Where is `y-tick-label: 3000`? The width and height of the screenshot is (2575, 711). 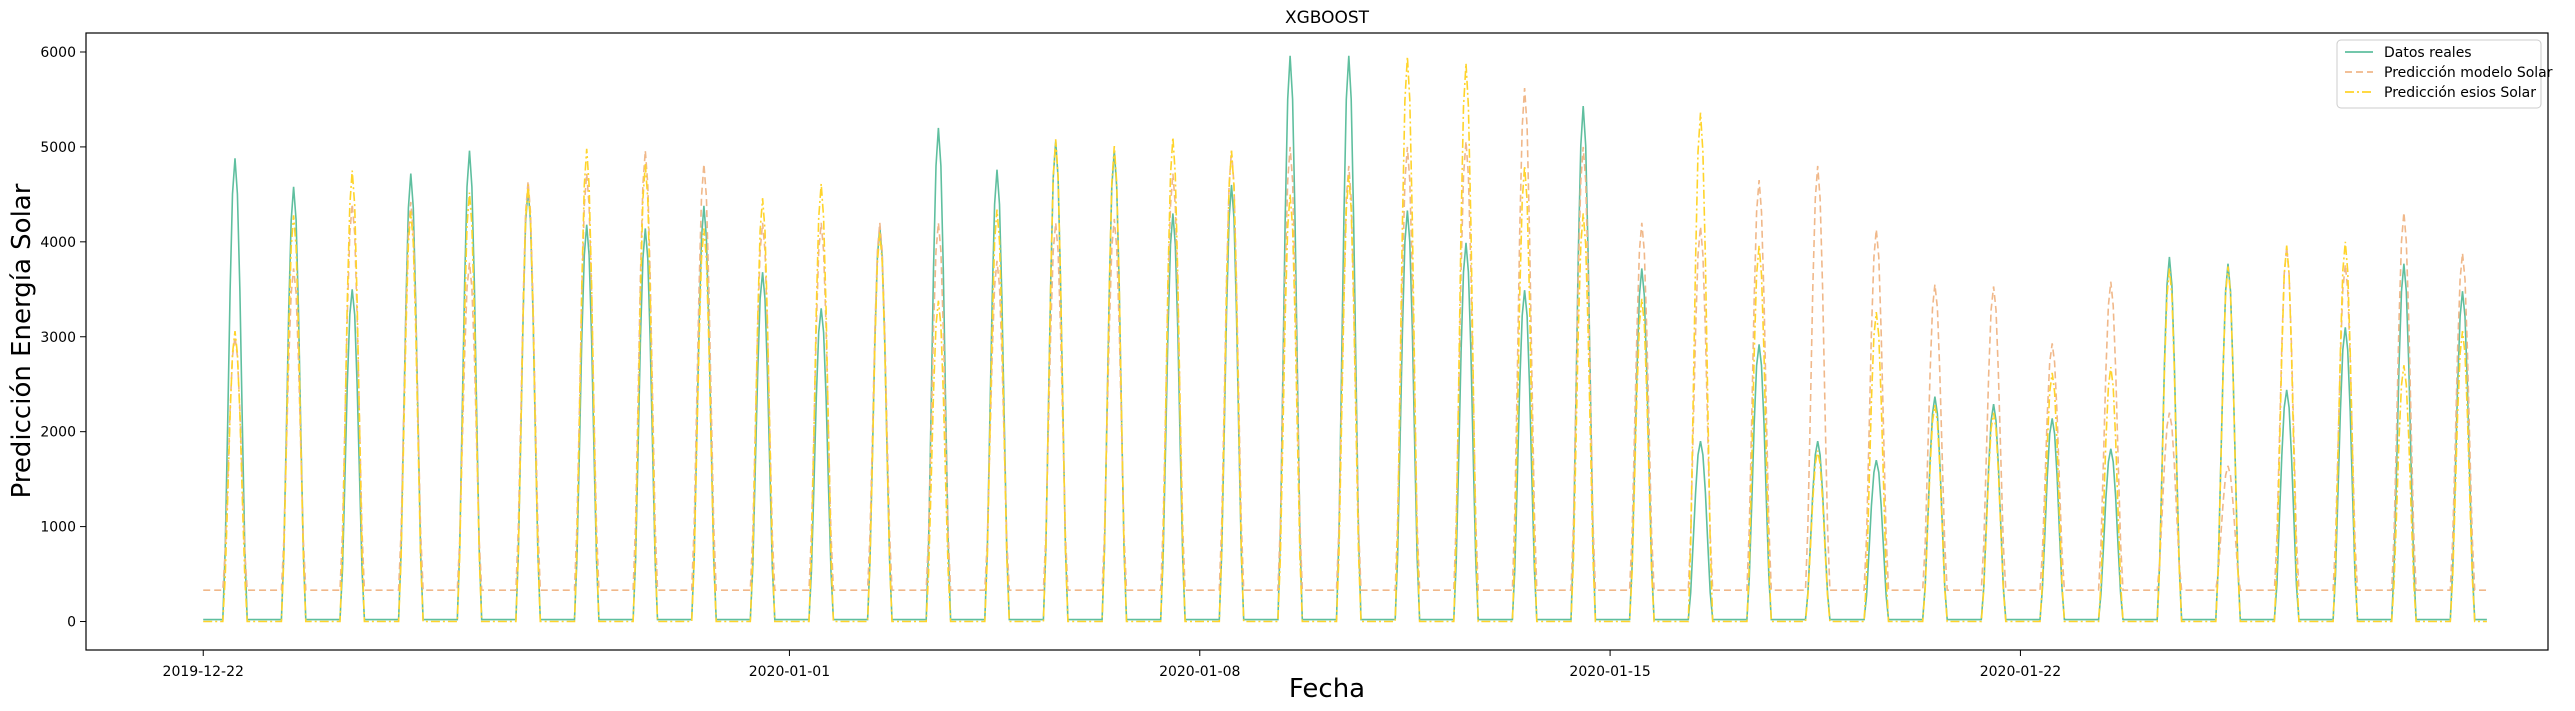
y-tick-label: 3000 is located at coordinates (58, 338).